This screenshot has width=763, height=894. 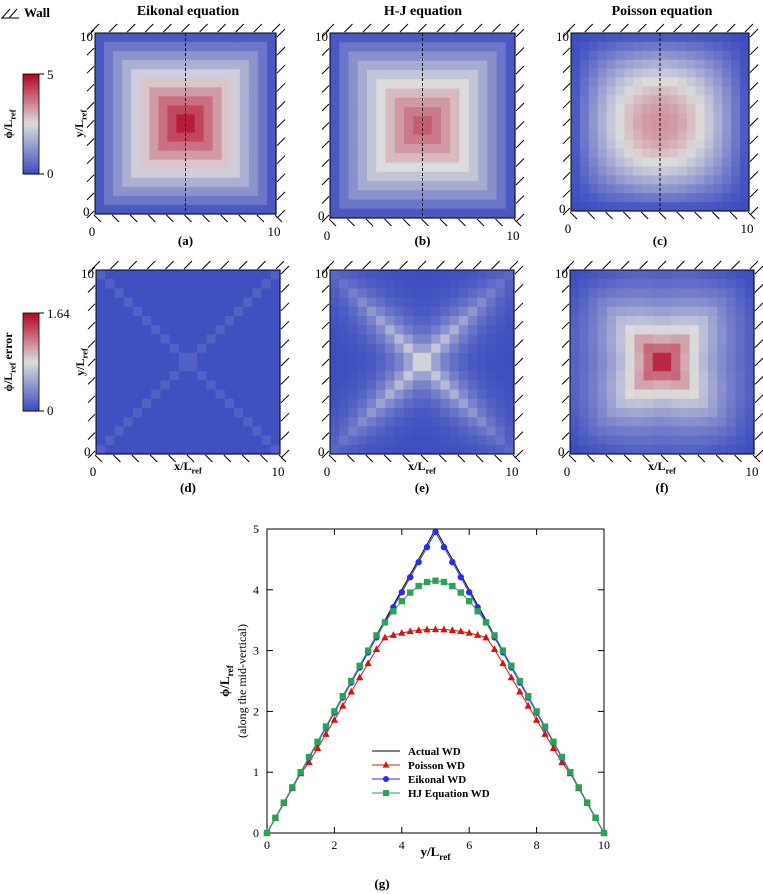 I want to click on legend-marker, so click(x=386, y=779).